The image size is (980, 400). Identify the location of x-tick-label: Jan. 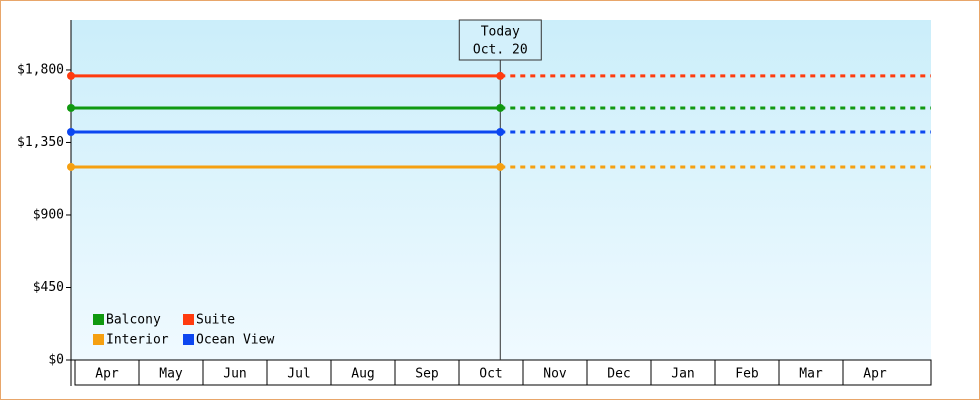
(682, 374).